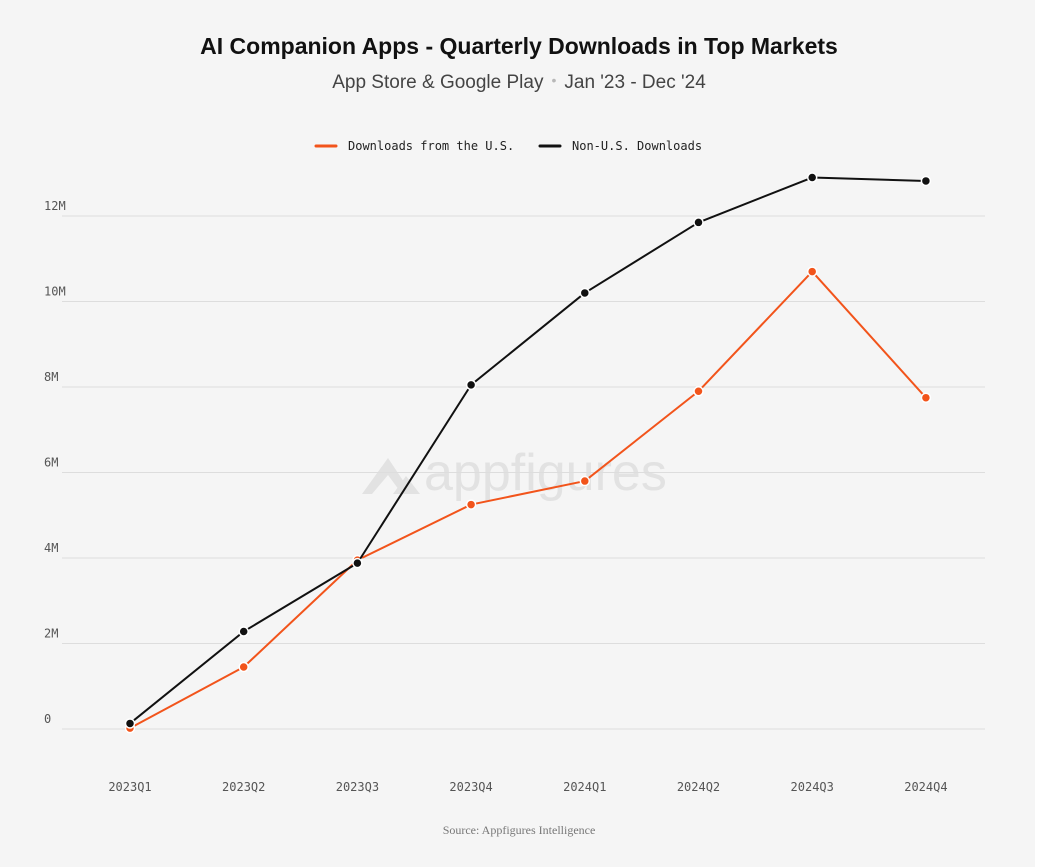 This screenshot has height=867, width=1038. Describe the element at coordinates (51, 548) in the screenshot. I see `y-tick-label: 4M` at that location.